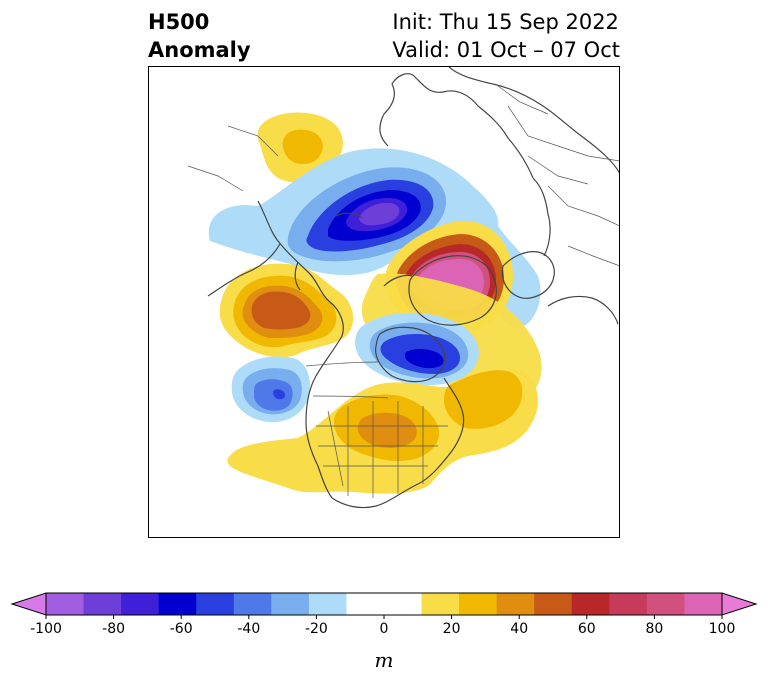  Describe the element at coordinates (505, 22) in the screenshot. I see `init-time: Init: Thu 15 Sep 2022` at that location.